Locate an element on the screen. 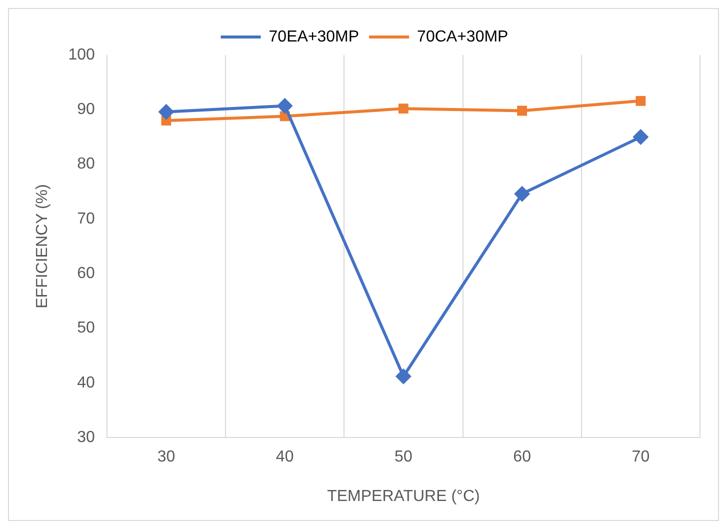  x-tick-label: 70 is located at coordinates (641, 457).